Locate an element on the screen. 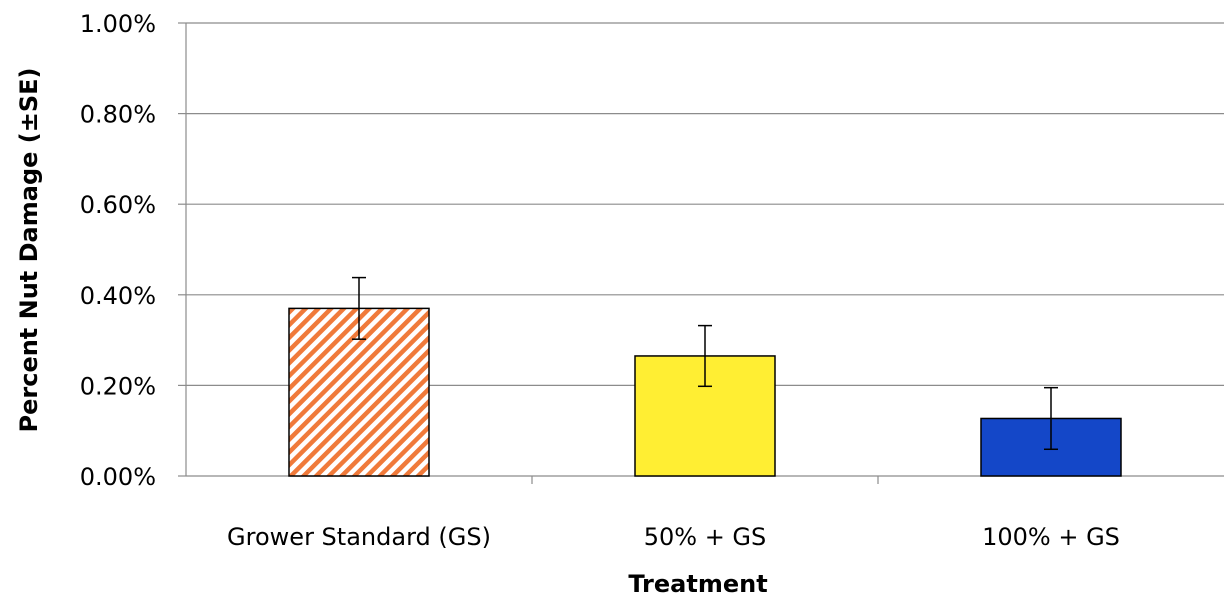 The height and width of the screenshot is (599, 1224). y-tick-label: 1.00% is located at coordinates (118, 24).